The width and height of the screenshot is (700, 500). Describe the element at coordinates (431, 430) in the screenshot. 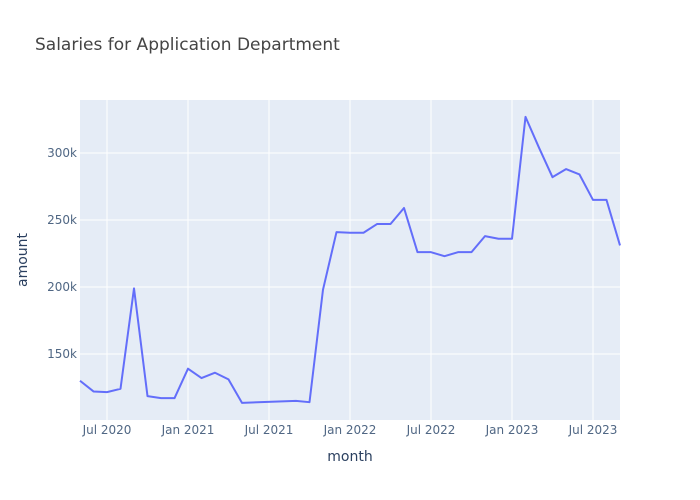

I see `x-tick-label: Jul 2022` at that location.